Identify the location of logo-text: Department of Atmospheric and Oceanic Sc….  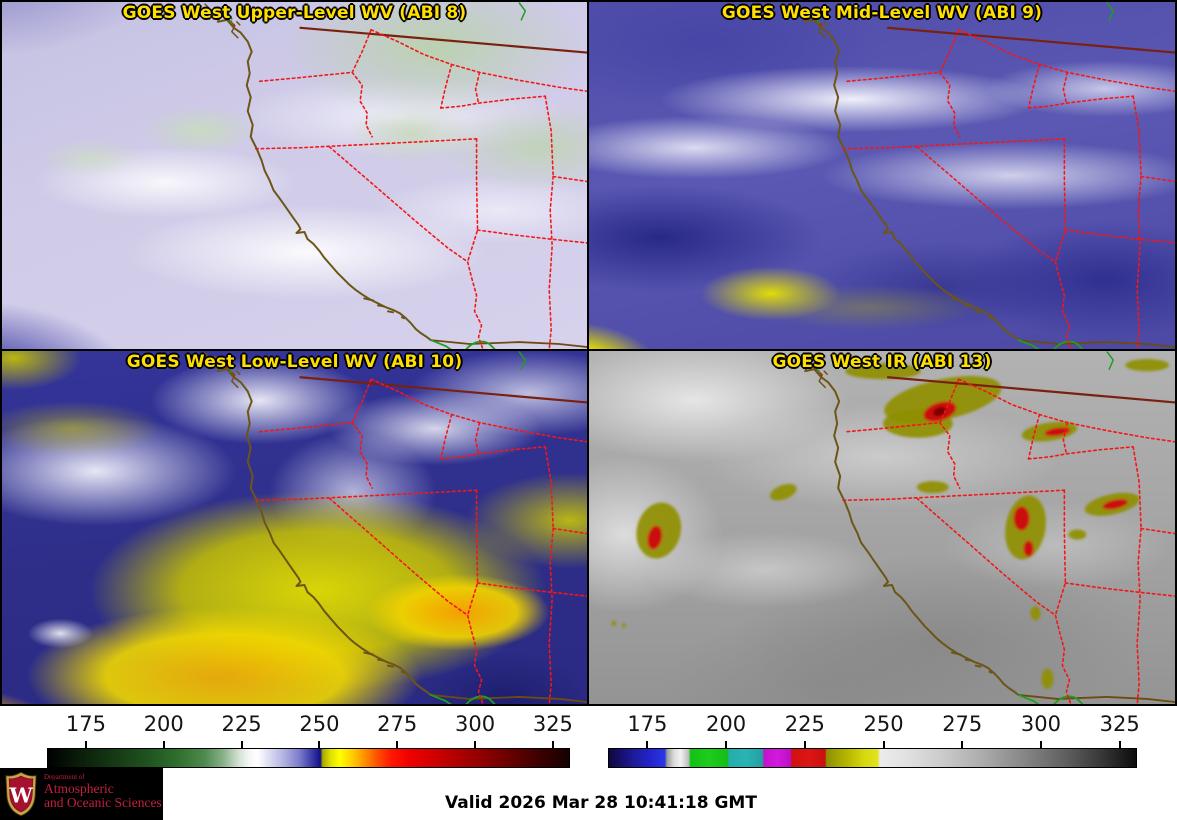
(103, 792).